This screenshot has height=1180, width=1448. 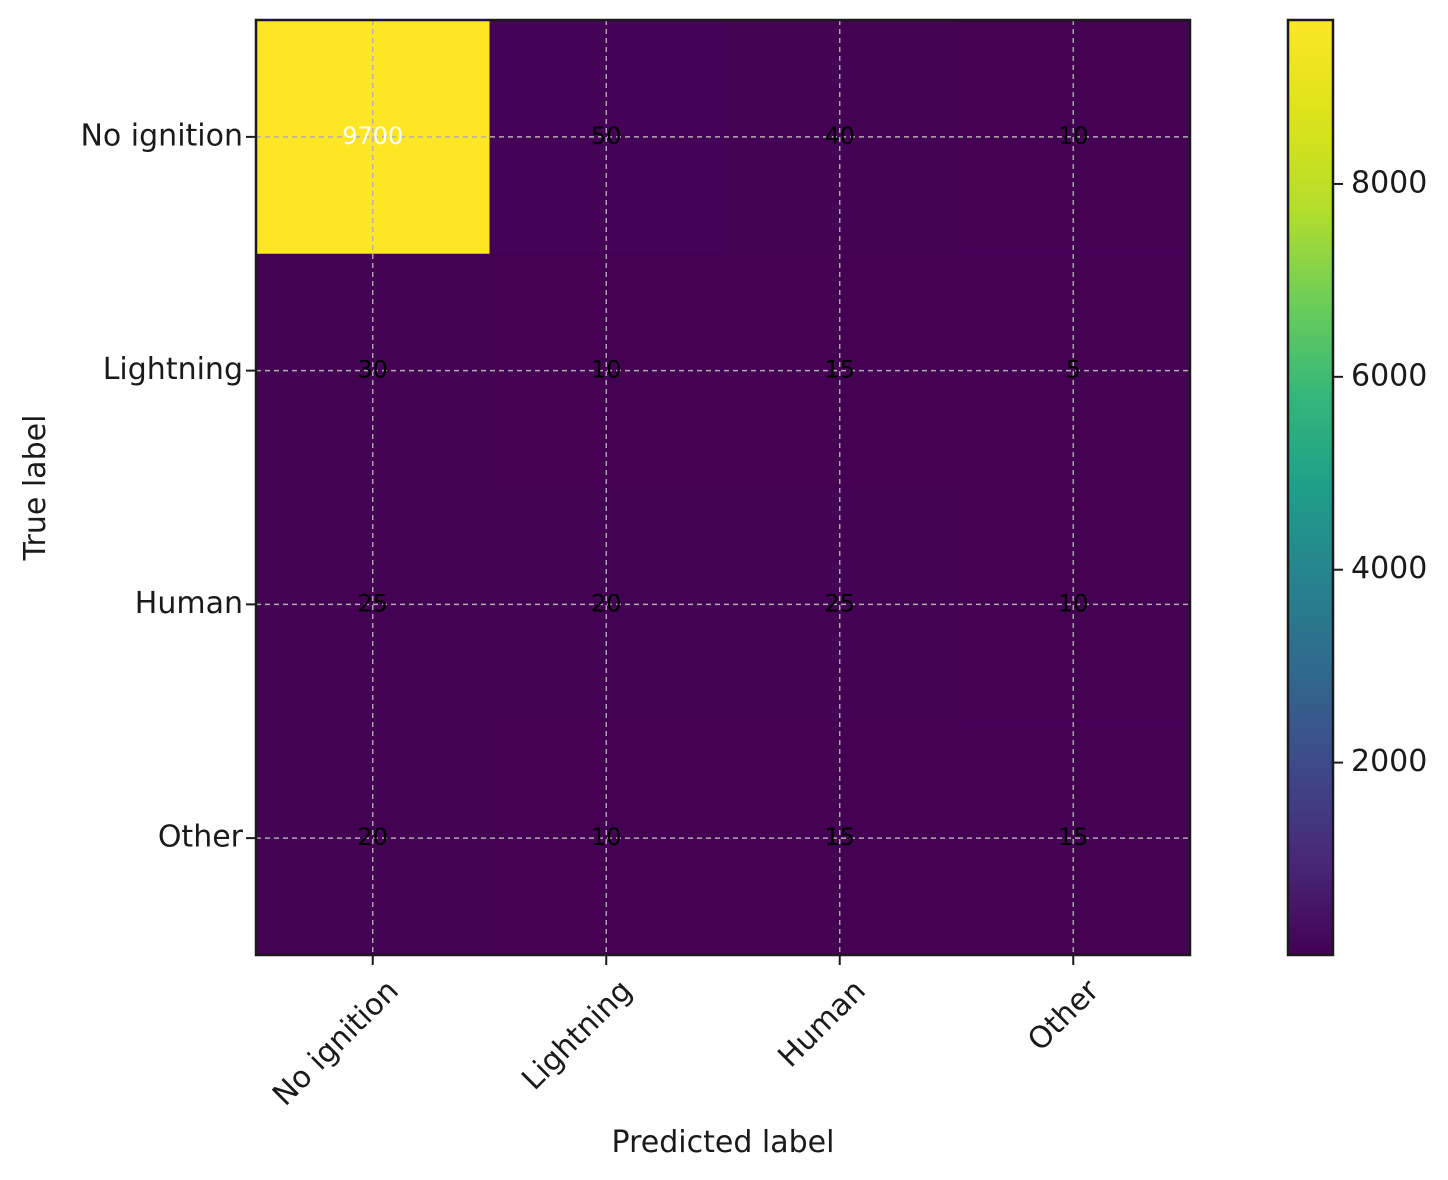 I want to click on y-tick-label: No ignition, so click(x=161, y=135).